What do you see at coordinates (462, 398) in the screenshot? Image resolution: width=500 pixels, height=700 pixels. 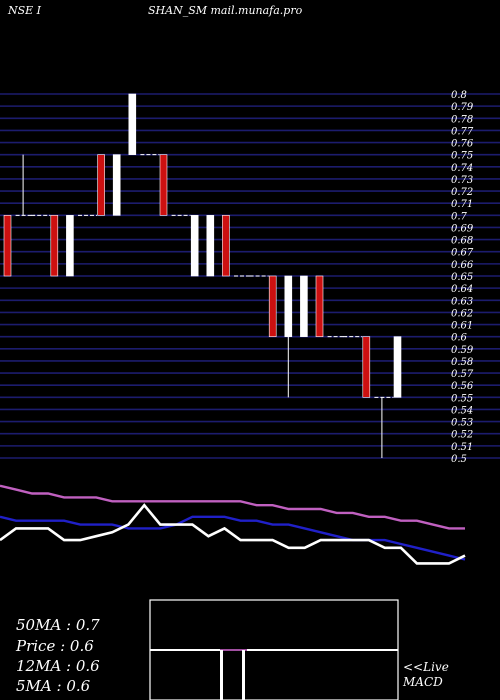 I see `y-tick-label: 0.55` at bounding box center [462, 398].